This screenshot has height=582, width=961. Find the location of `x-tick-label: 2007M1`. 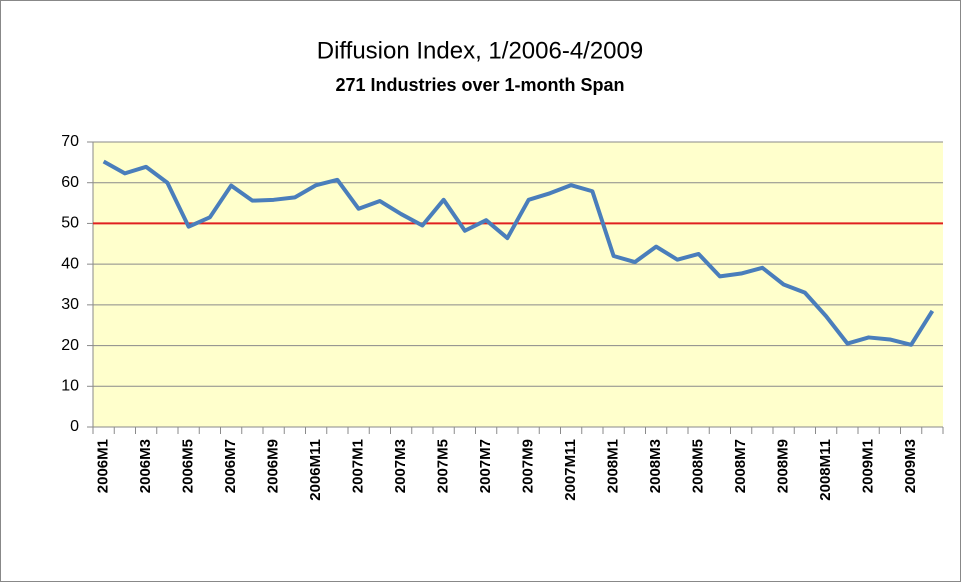

x-tick-label: 2007M1 is located at coordinates (358, 466).